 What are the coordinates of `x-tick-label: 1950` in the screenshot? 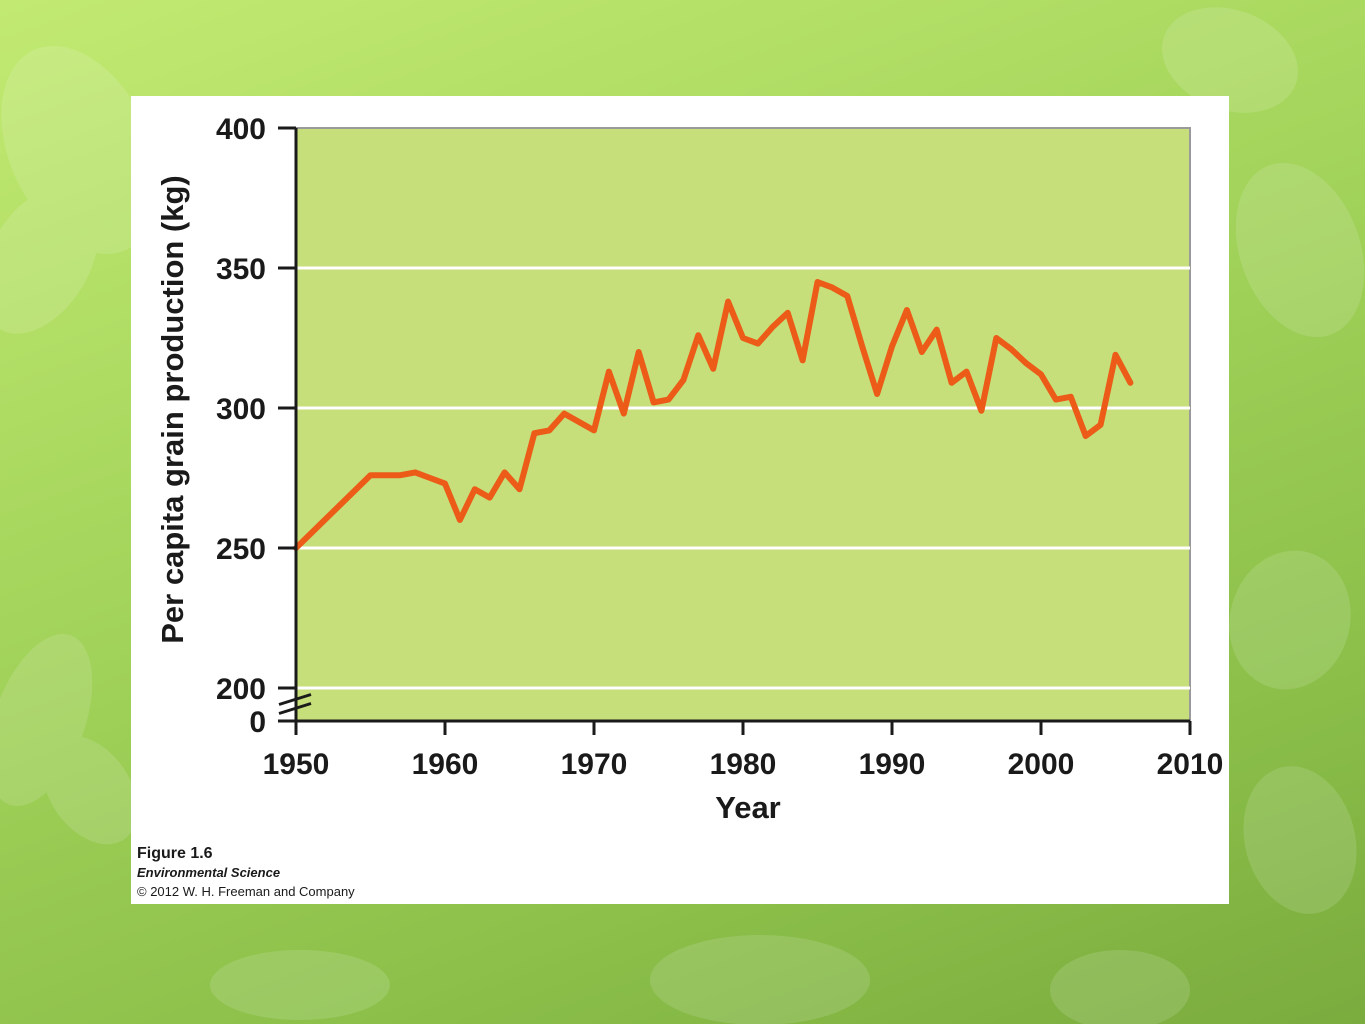 It's located at (296, 764).